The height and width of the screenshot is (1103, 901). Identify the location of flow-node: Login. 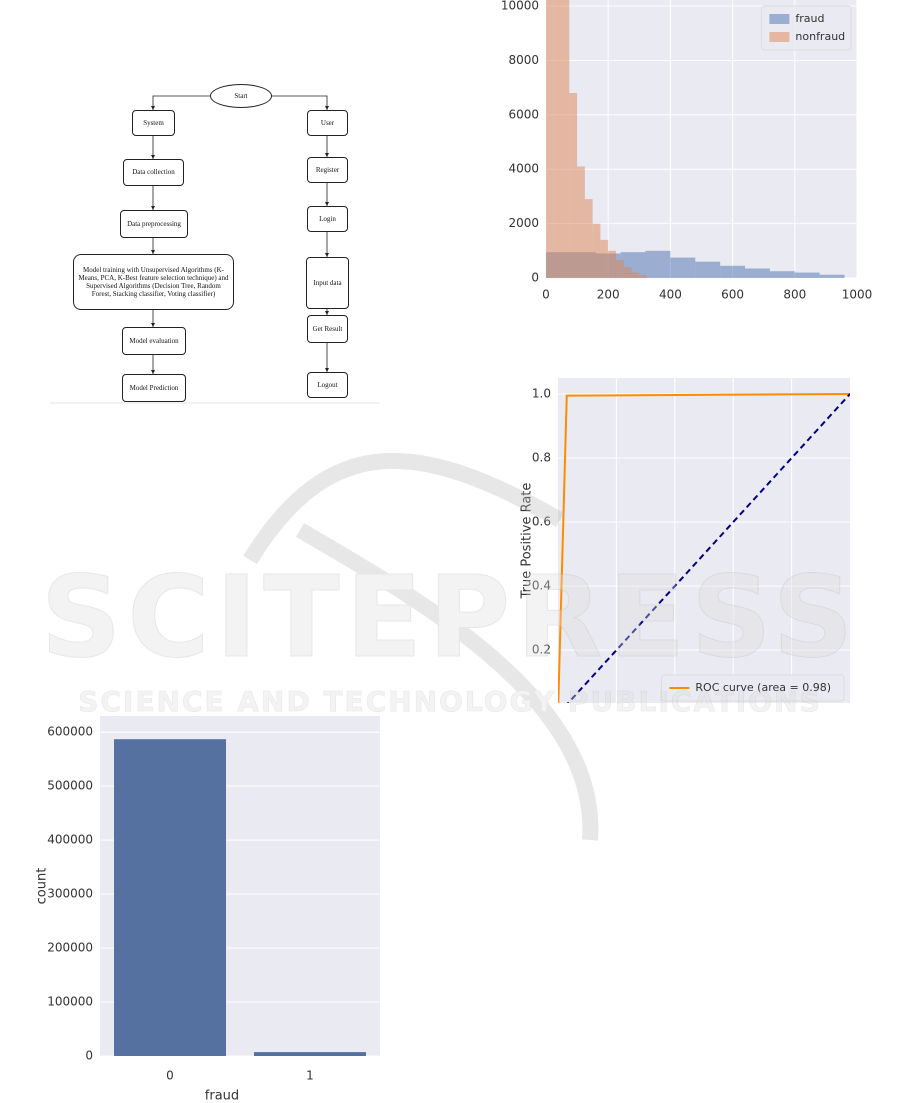
(327, 219).